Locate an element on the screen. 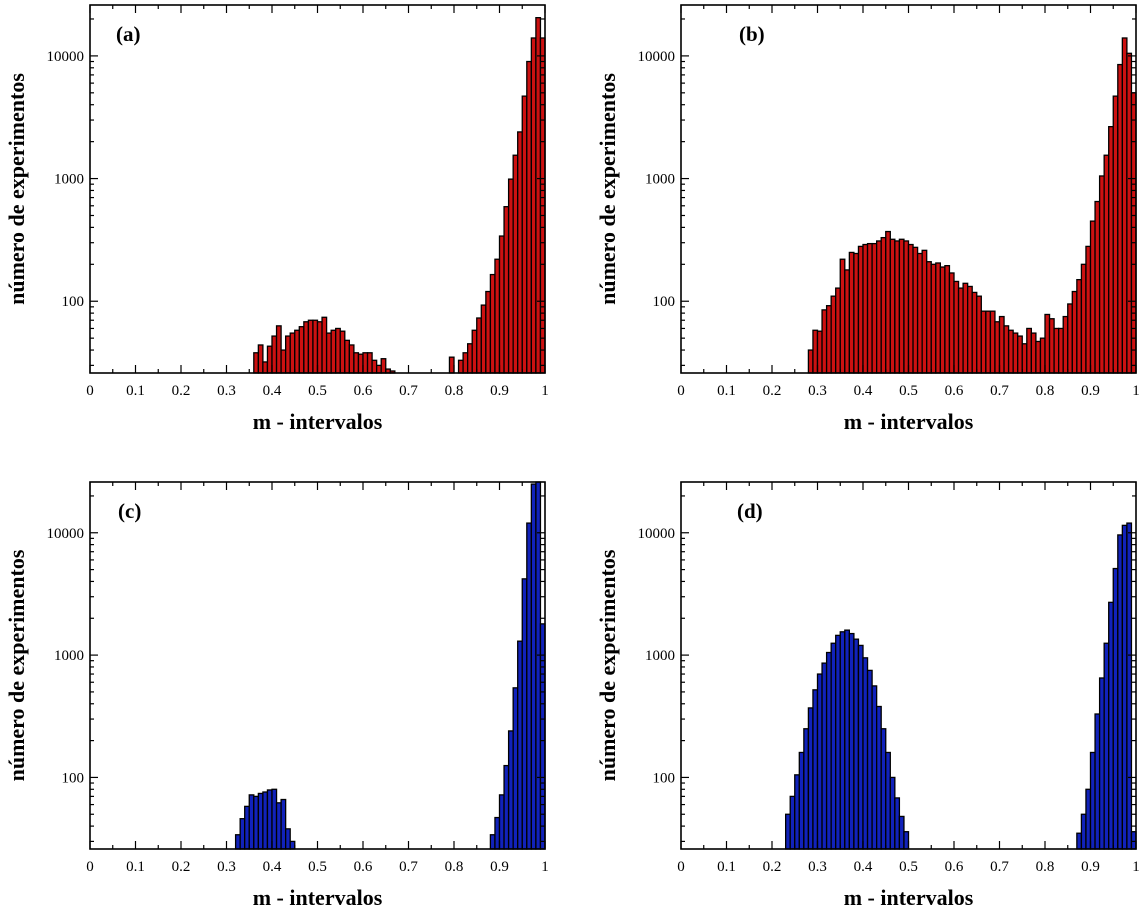  x-tick-label: 0.5 is located at coordinates (908, 391).